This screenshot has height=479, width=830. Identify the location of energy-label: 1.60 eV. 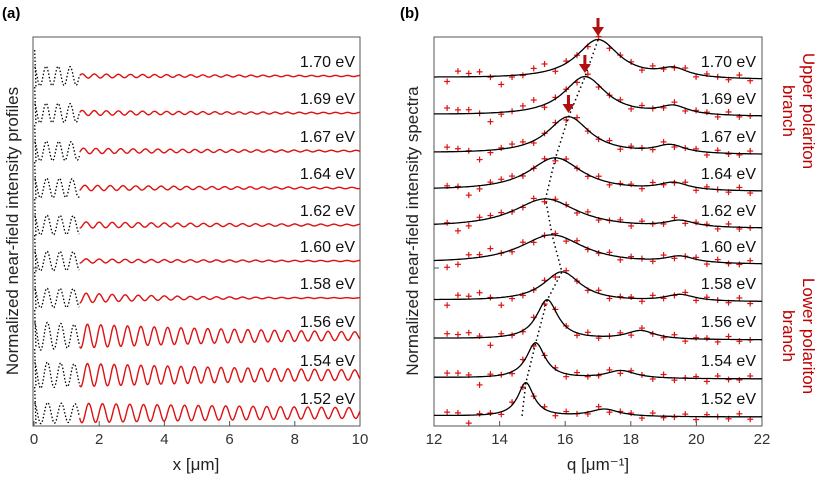
(327, 247).